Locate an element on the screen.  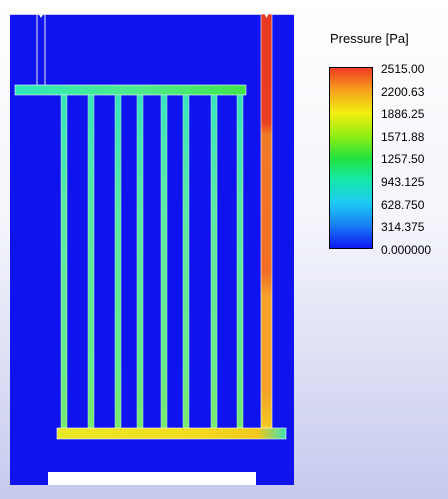
legend-tick-label: 0.000000 is located at coordinates (406, 249).